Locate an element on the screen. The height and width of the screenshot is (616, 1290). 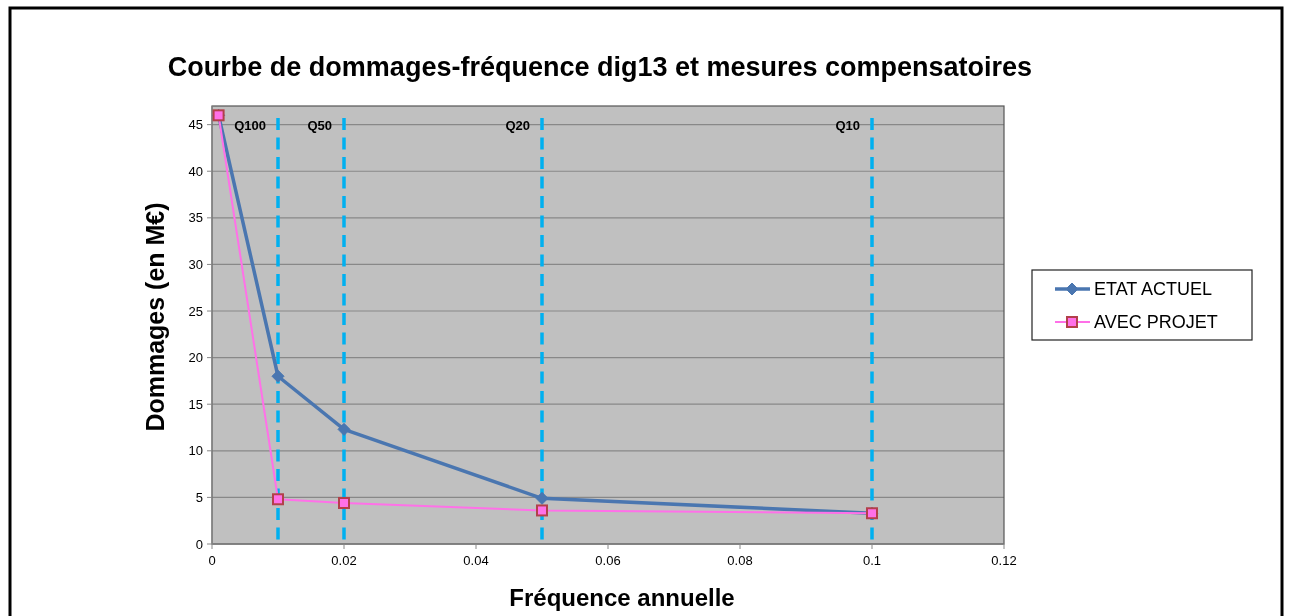
y-tick-label: 20 is located at coordinates (195, 358).